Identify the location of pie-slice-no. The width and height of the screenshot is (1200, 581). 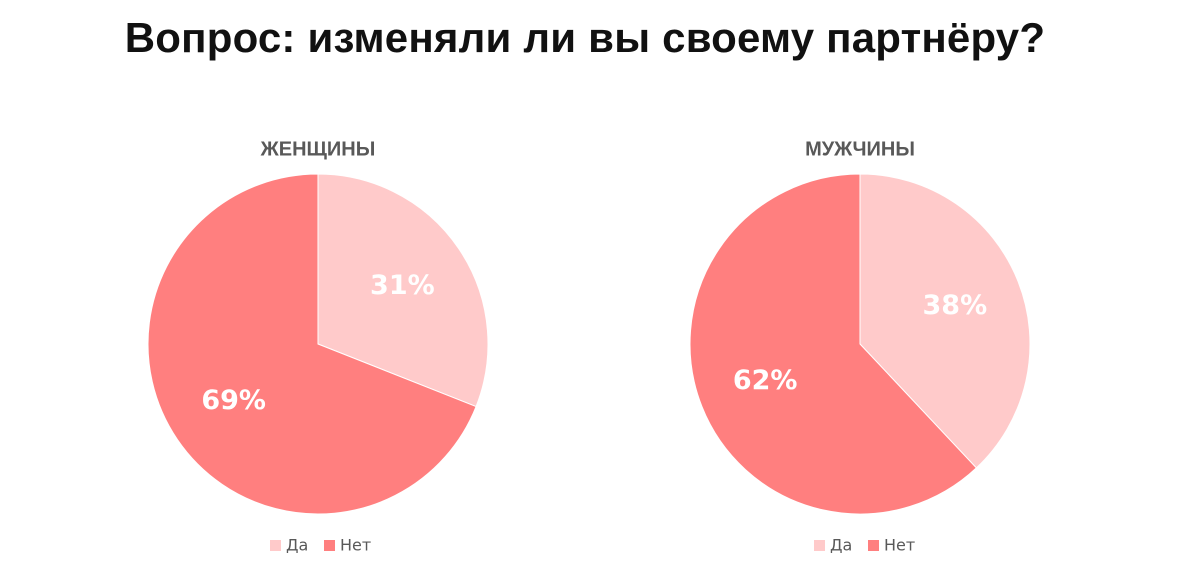
(833, 344).